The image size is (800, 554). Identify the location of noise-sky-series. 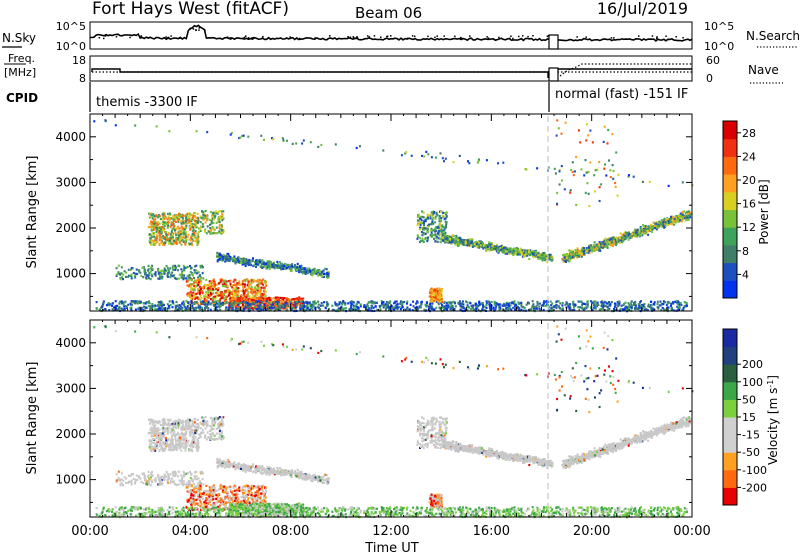
(391, 33).